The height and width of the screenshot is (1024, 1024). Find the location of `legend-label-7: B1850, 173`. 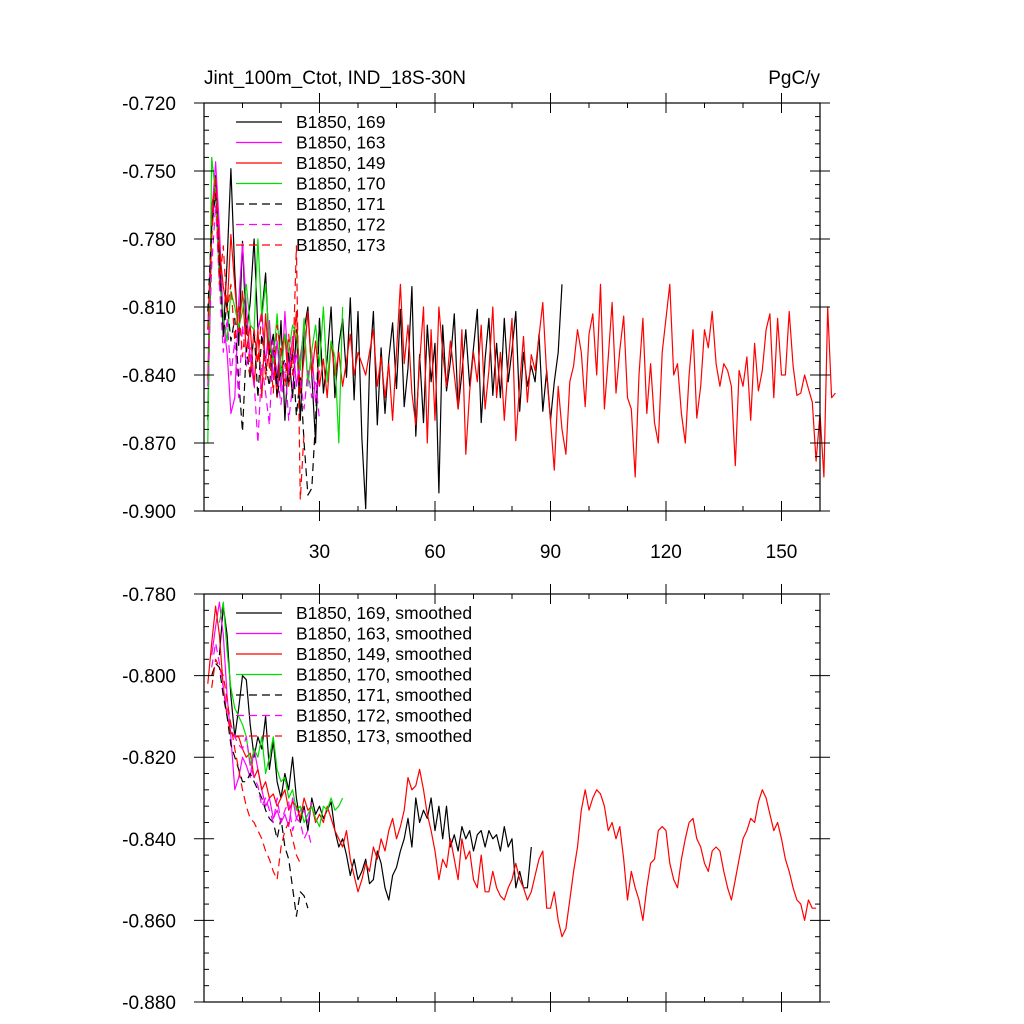

legend-label-7: B1850, 173 is located at coordinates (341, 245).